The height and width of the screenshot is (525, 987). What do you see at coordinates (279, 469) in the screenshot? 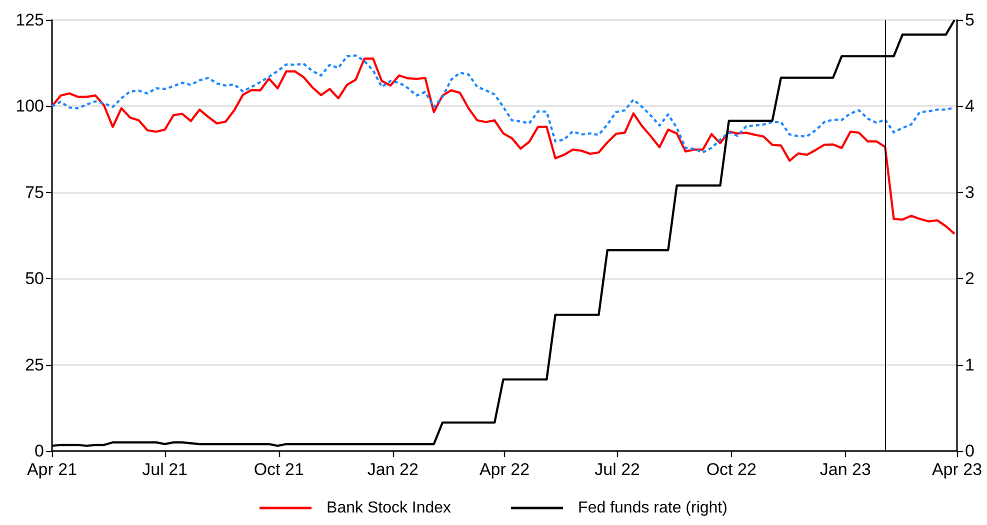
I see `x-tick-label: Oct 21` at bounding box center [279, 469].